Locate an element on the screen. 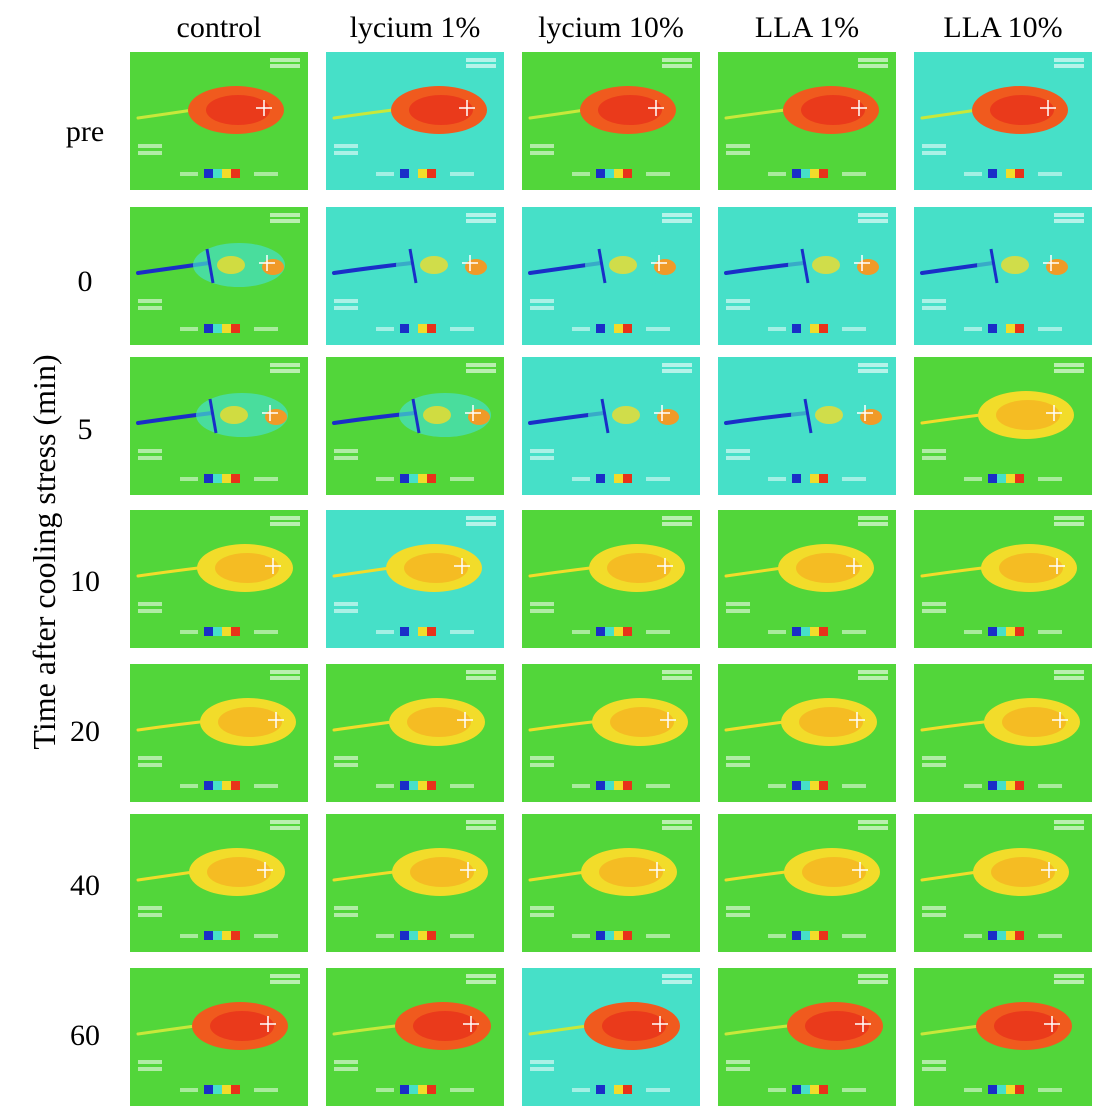 The width and height of the screenshot is (1099, 1106). column-header-lla-10: LLA 10% is located at coordinates (1003, 27).